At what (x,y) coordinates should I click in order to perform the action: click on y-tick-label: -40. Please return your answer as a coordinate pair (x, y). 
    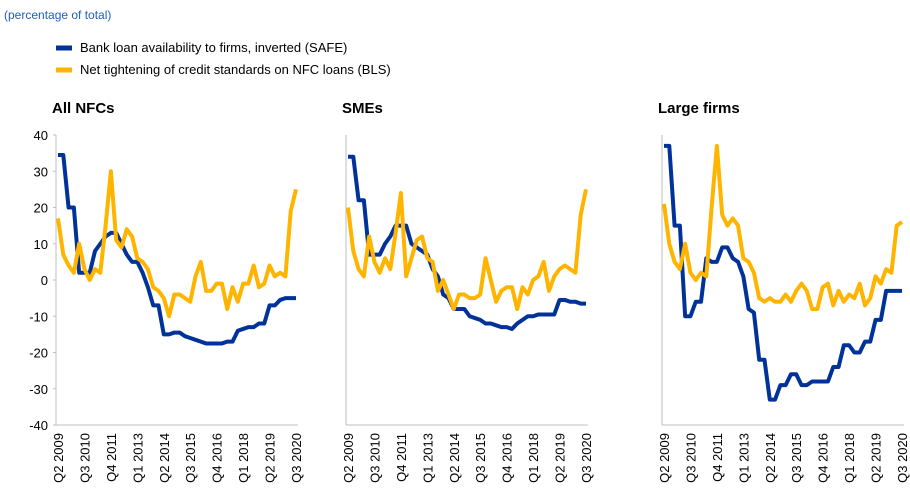
    Looking at the image, I should click on (38, 425).